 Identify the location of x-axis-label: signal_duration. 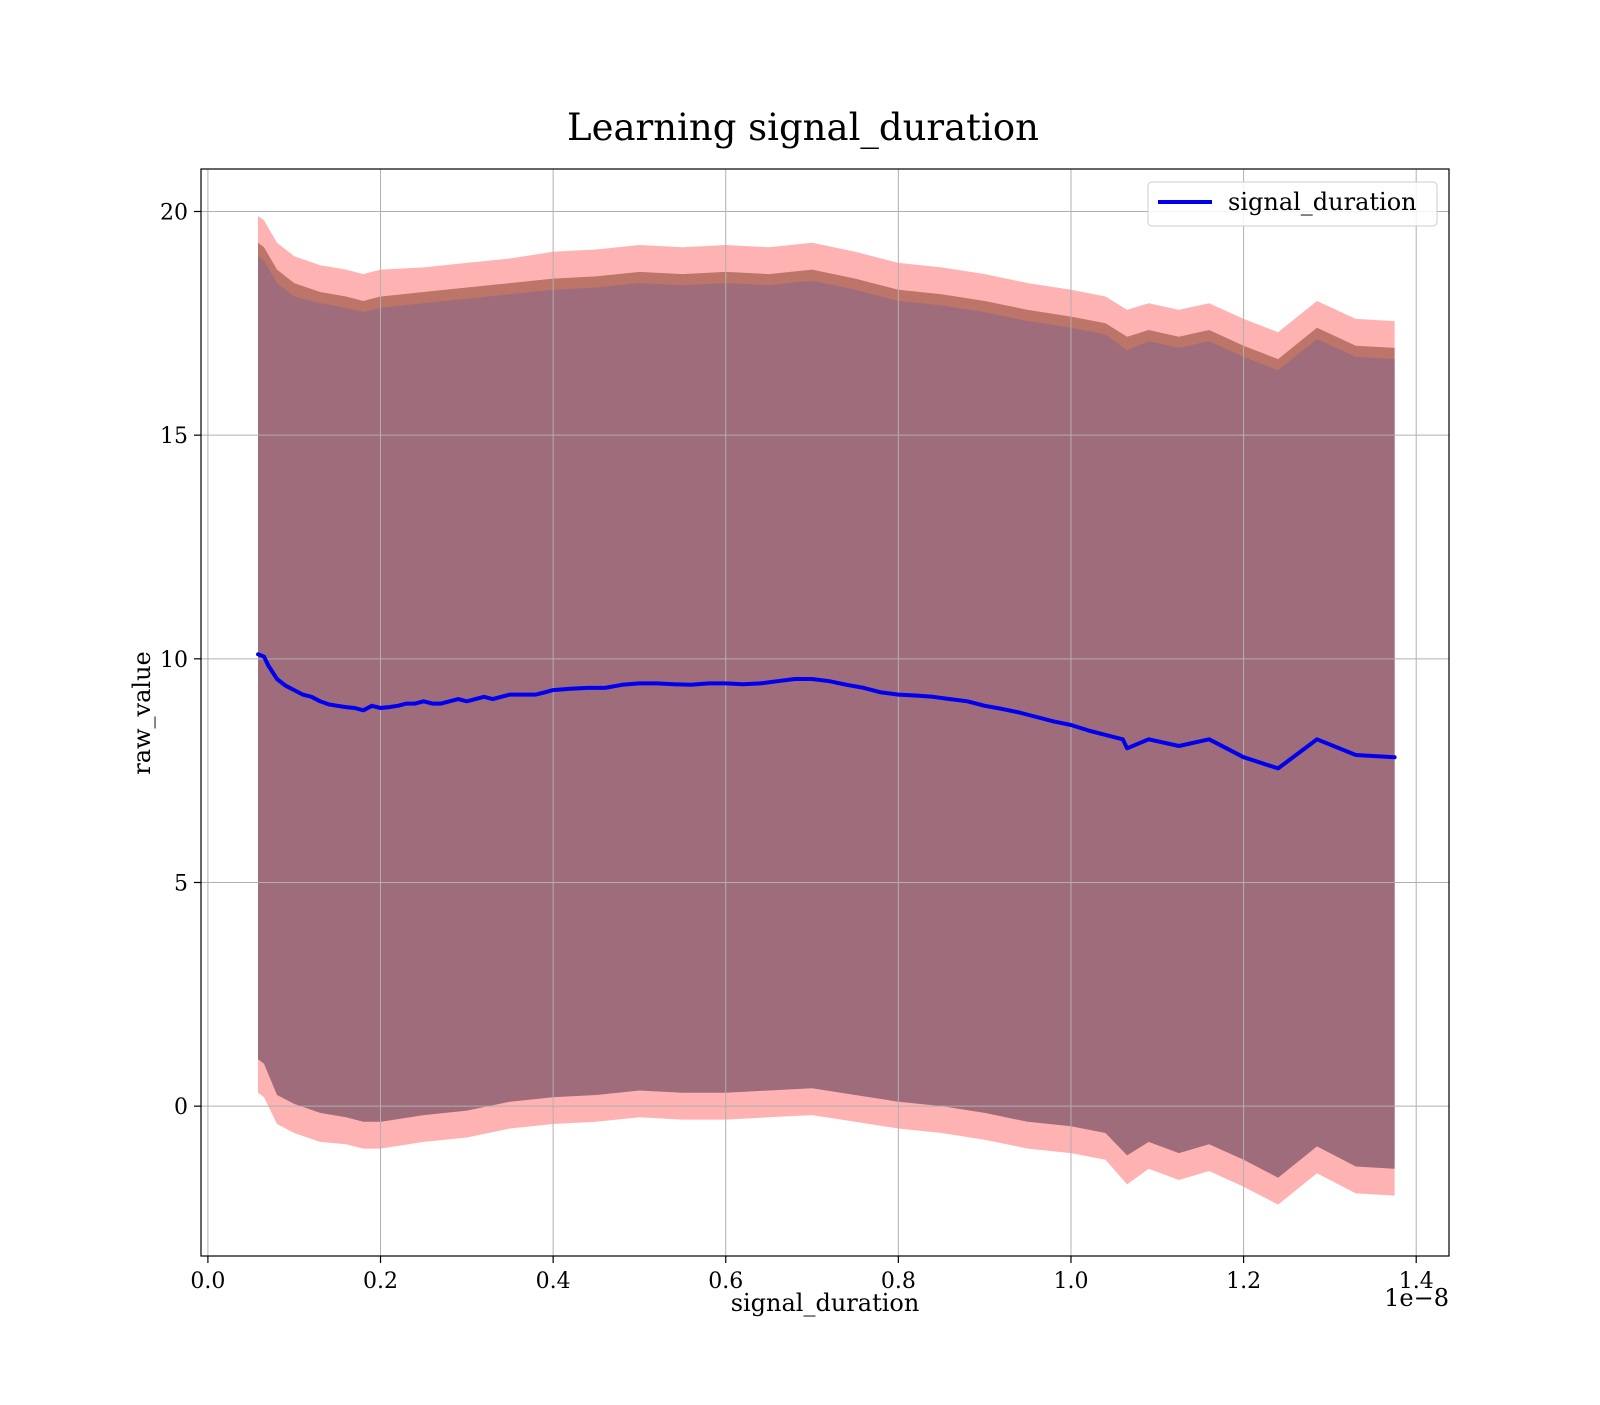
(825, 1303).